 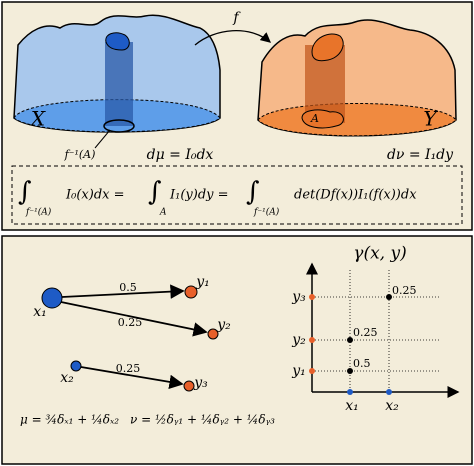 I want to click on equation-term: det(Df(x))I₁(f(x))dx, so click(x=355, y=195).